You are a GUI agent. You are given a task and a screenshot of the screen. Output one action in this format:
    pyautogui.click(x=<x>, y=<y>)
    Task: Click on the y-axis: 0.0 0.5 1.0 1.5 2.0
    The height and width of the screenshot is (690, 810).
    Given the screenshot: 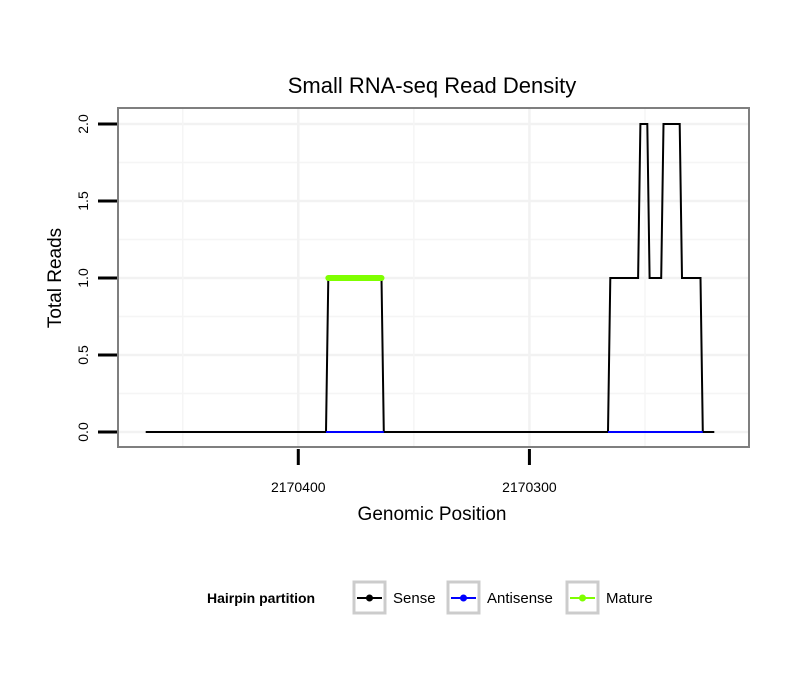 What is the action you would take?
    pyautogui.click(x=96, y=278)
    